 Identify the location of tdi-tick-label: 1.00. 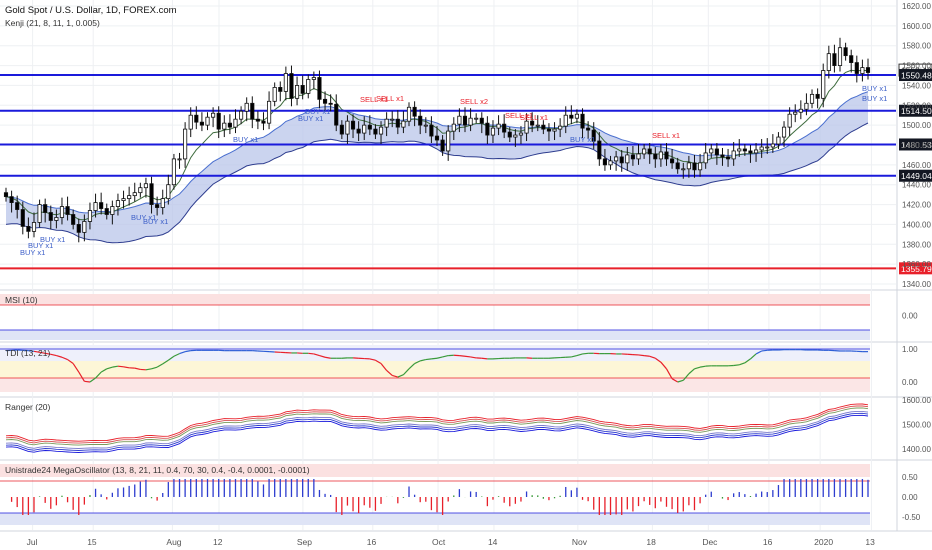
(910, 349).